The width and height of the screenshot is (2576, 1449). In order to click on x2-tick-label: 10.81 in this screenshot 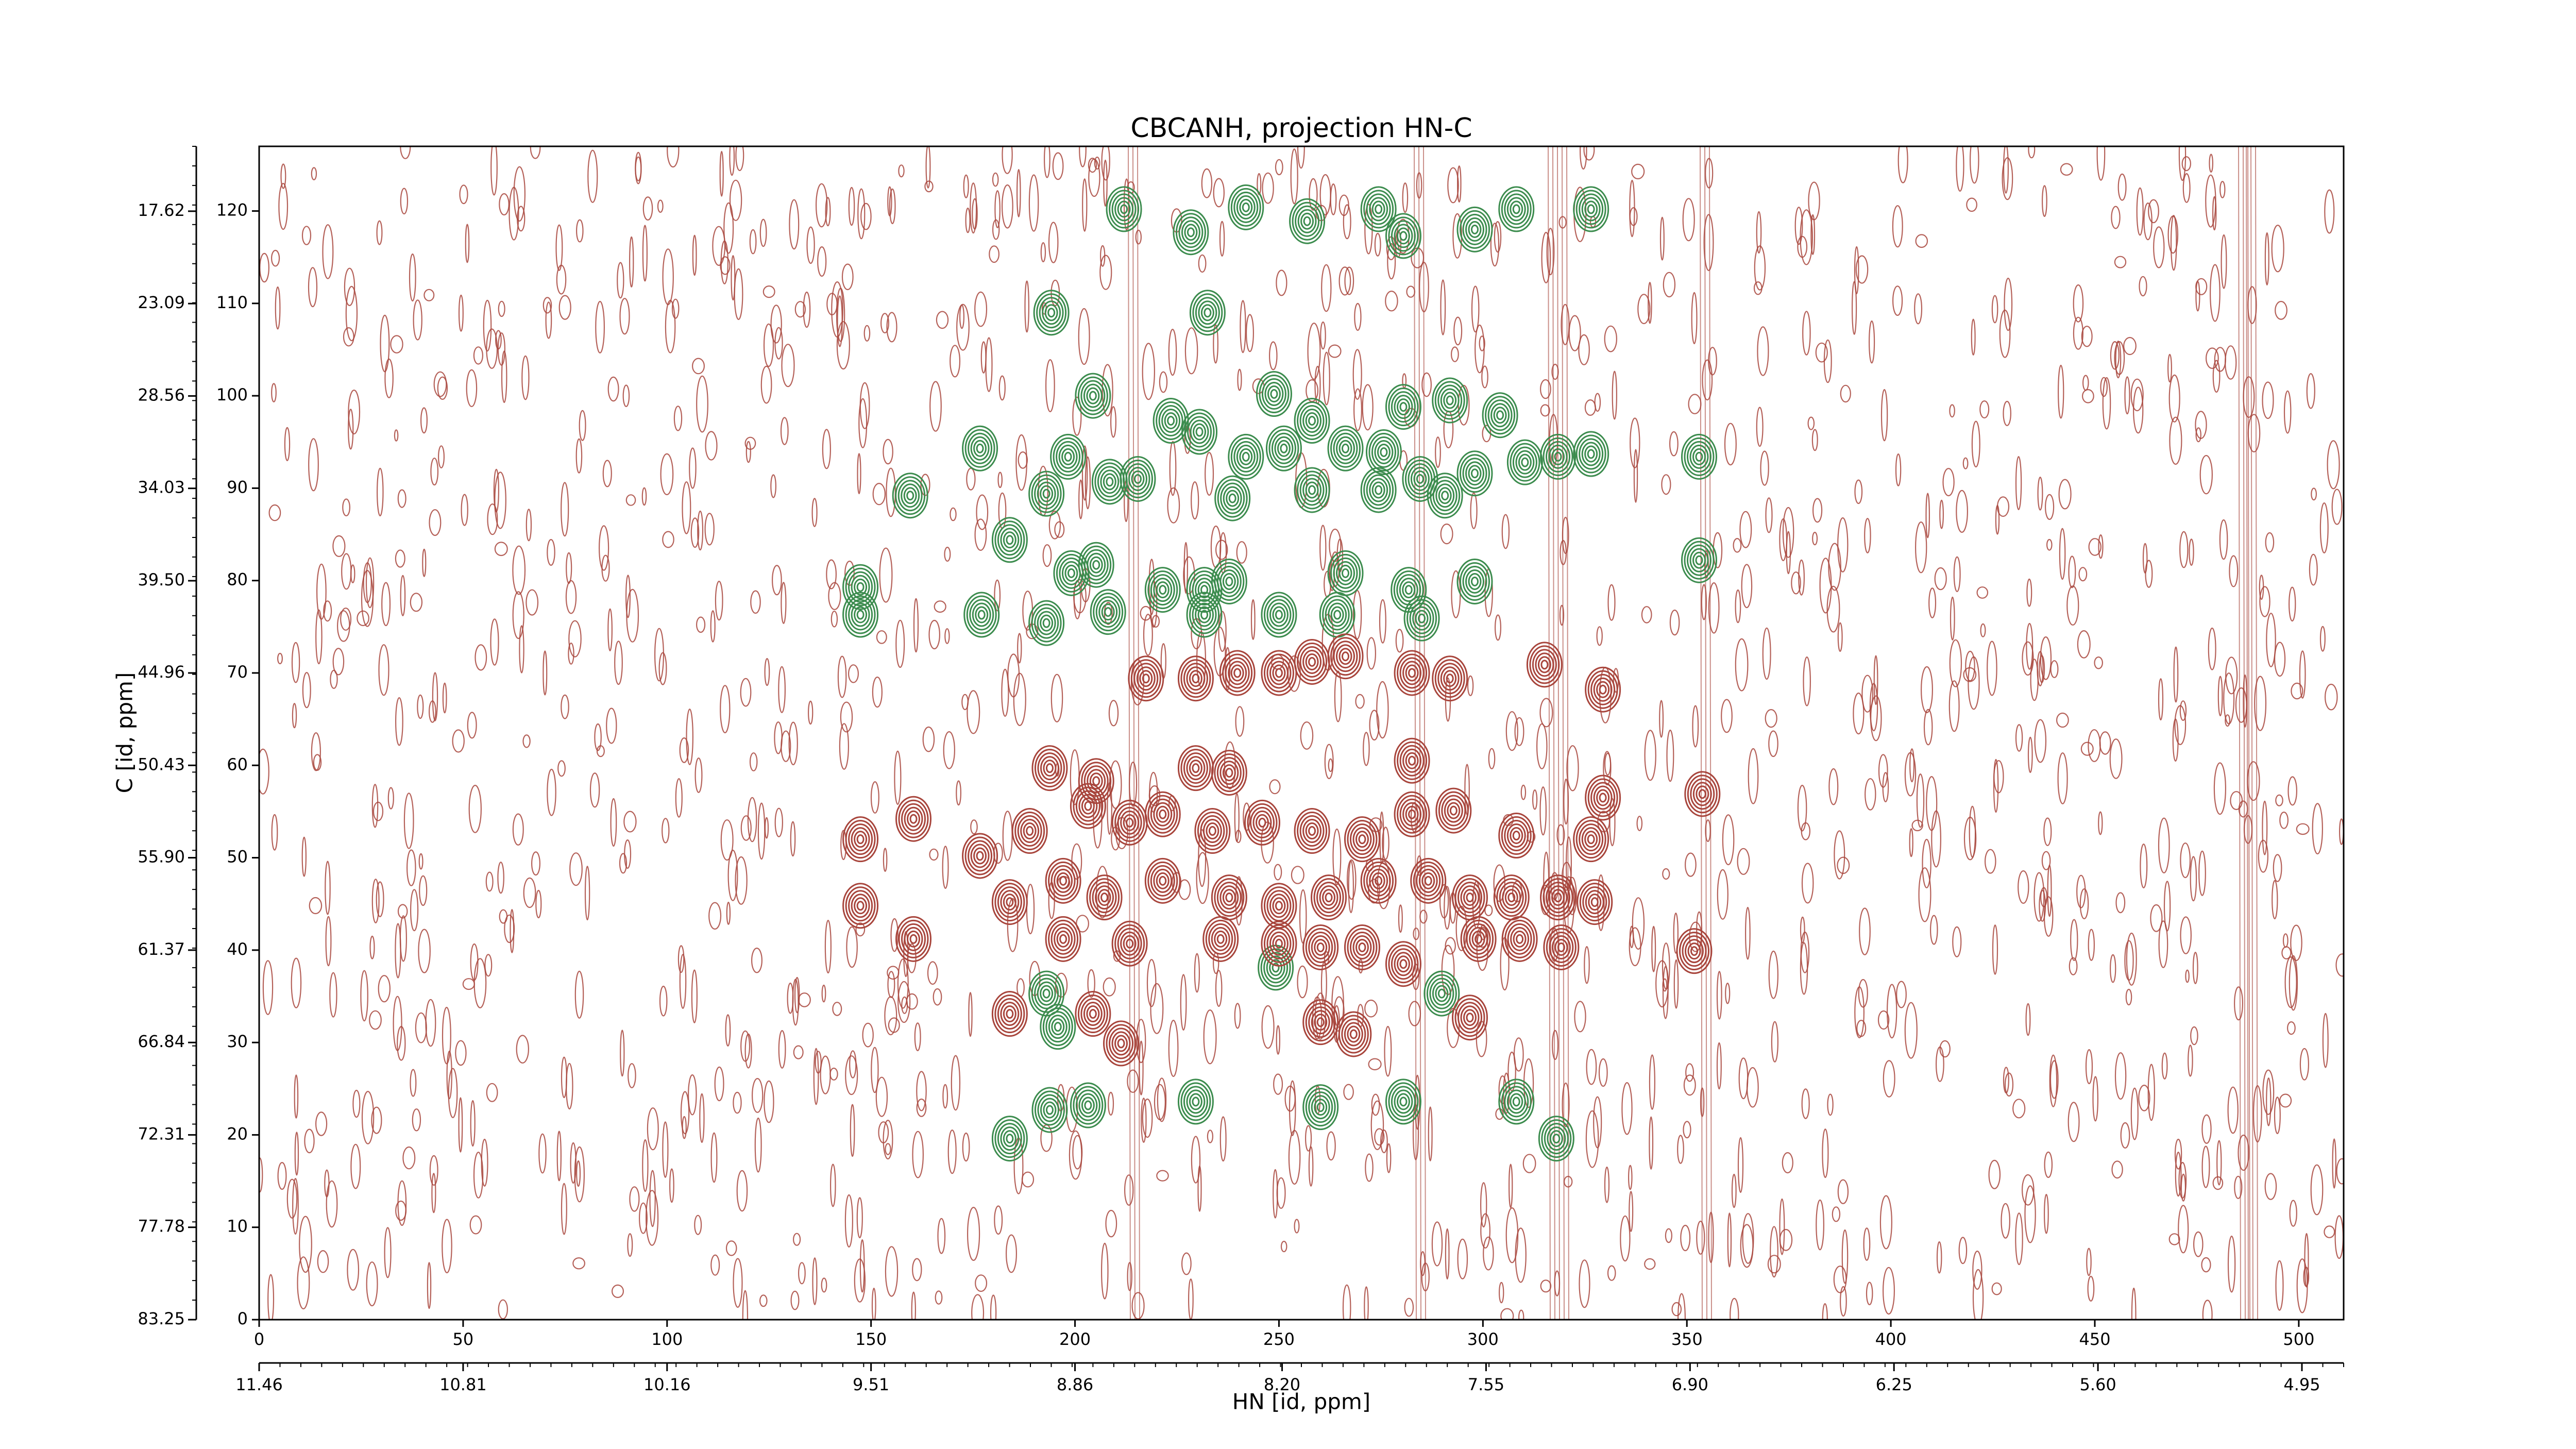, I will do `click(463, 1384)`.